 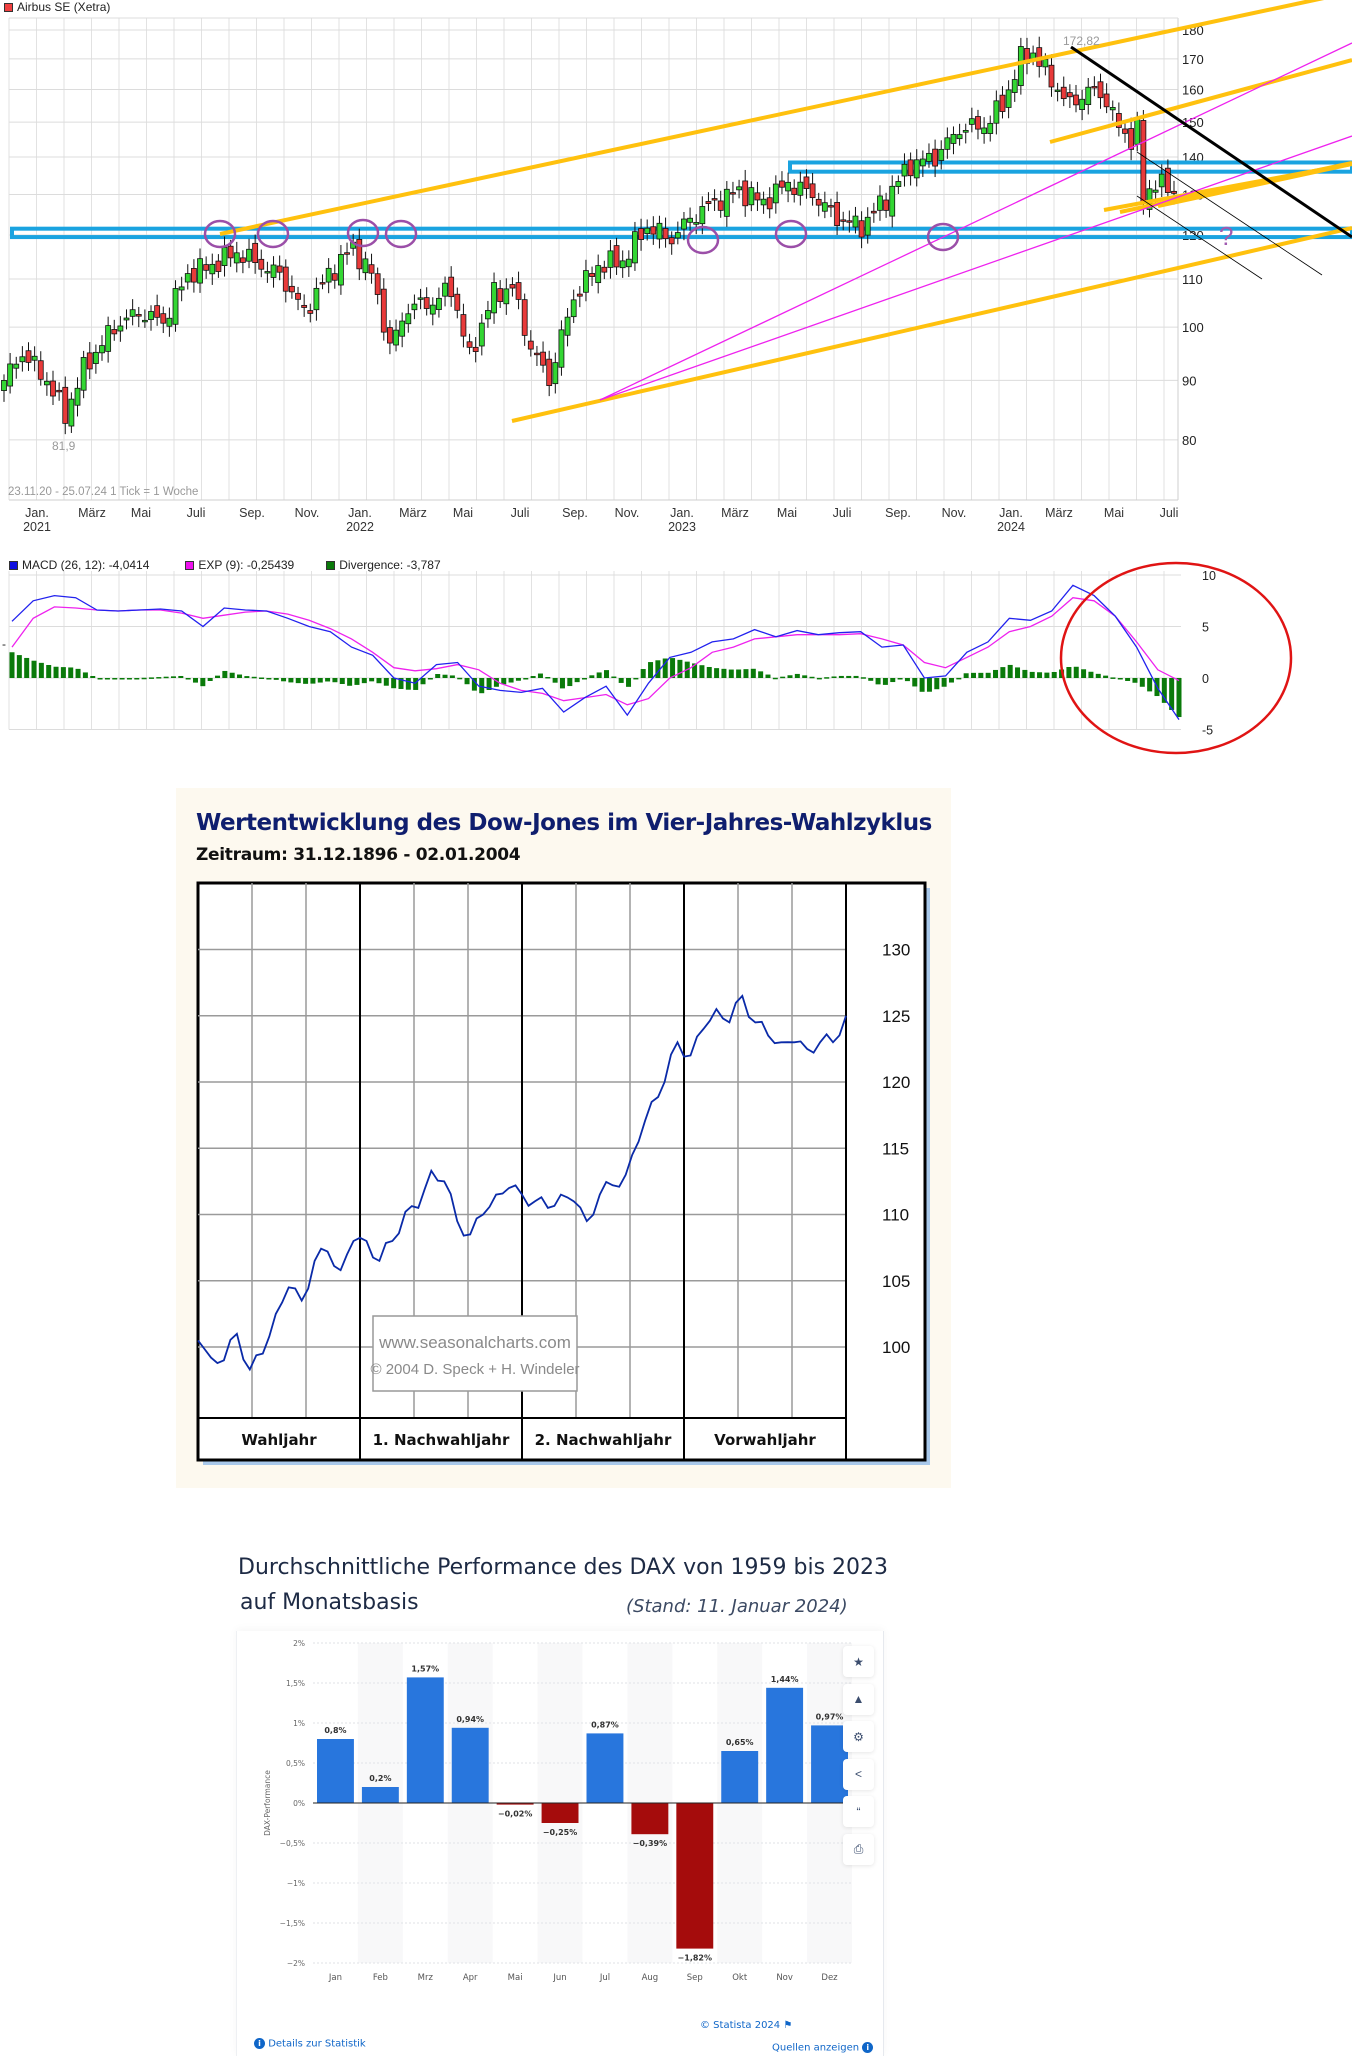 What do you see at coordinates (788, 2025) in the screenshot?
I see `flag-icon: ⚑` at bounding box center [788, 2025].